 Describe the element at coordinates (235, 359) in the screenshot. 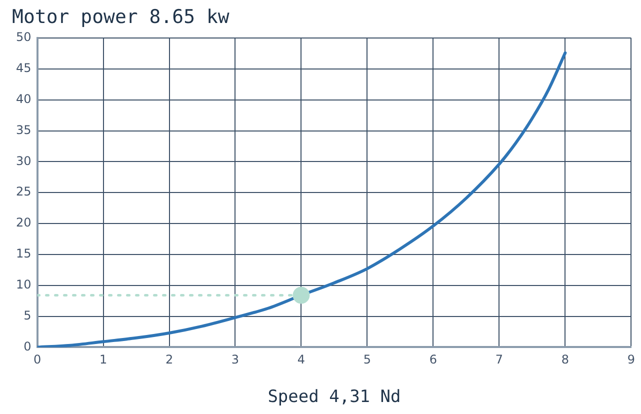

I see `x-tick-label: 3` at that location.